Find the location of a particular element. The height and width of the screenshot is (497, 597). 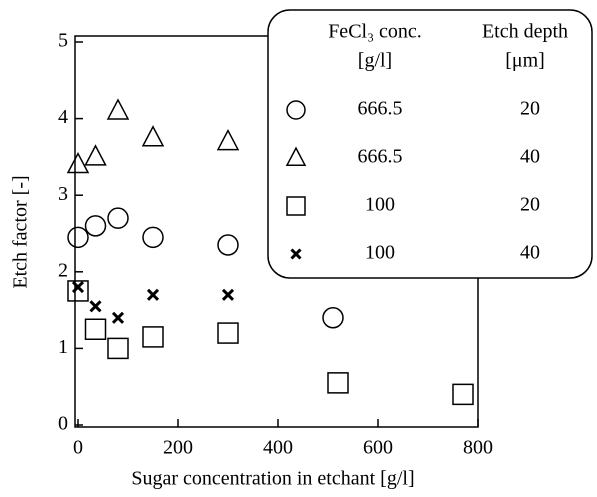

y-tick-label: 5 is located at coordinates (63, 41).